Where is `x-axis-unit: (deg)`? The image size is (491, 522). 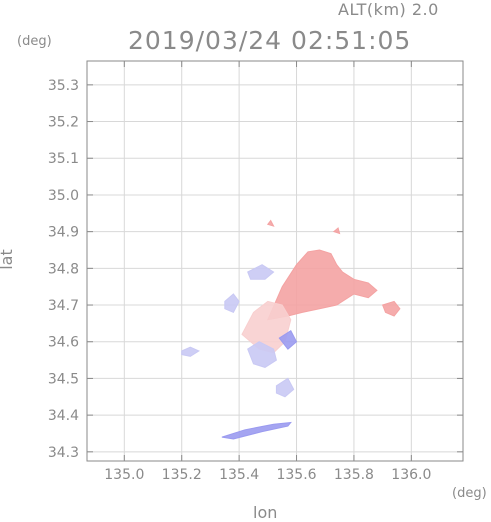 x-axis-unit: (deg) is located at coordinates (469, 493).